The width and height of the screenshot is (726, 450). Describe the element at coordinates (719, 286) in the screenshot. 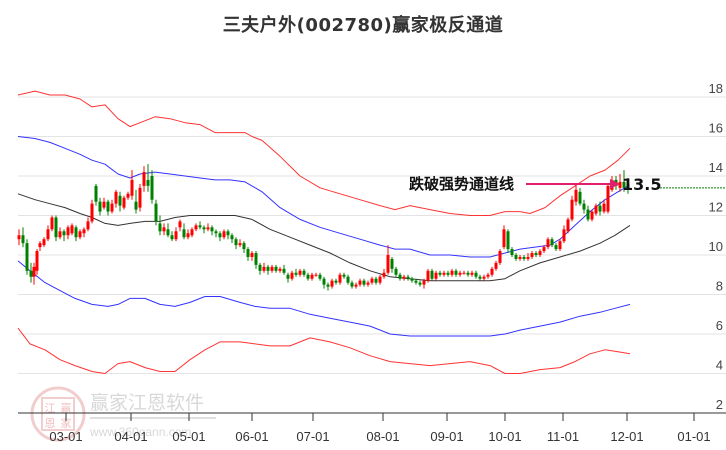

I see `y-tick-label: 8` at that location.